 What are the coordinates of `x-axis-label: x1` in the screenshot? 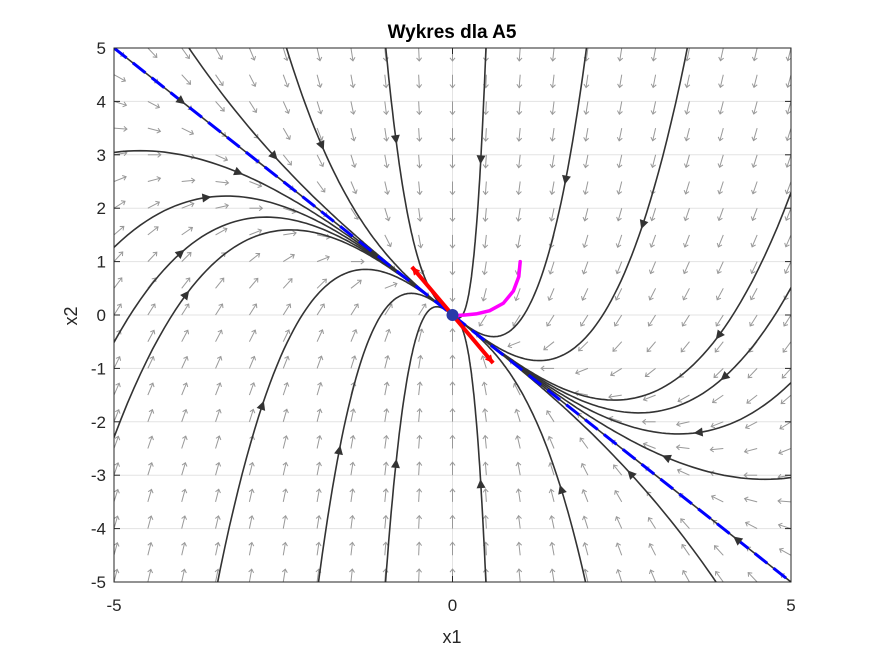 It's located at (451, 637).